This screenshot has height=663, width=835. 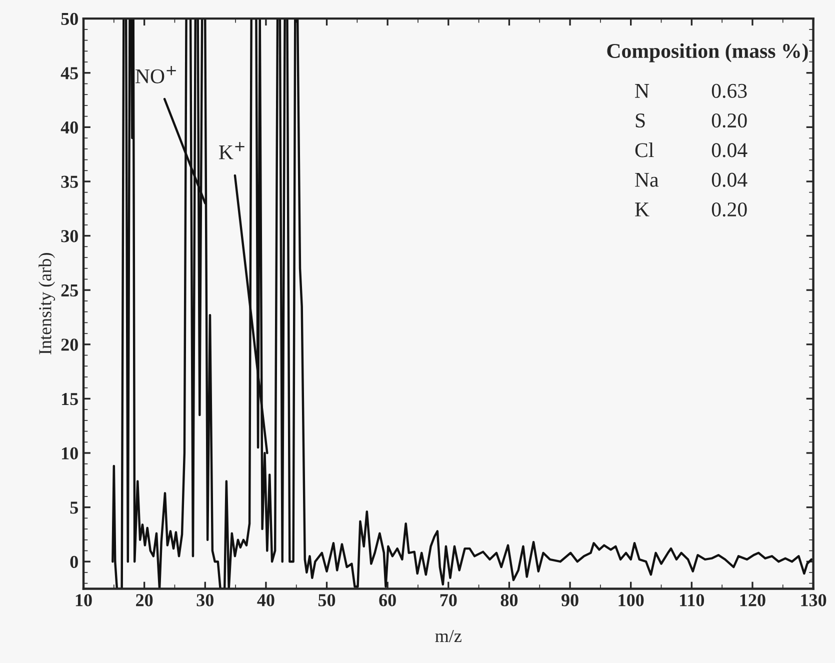 I want to click on y-tick-label: 45, so click(x=69, y=73).